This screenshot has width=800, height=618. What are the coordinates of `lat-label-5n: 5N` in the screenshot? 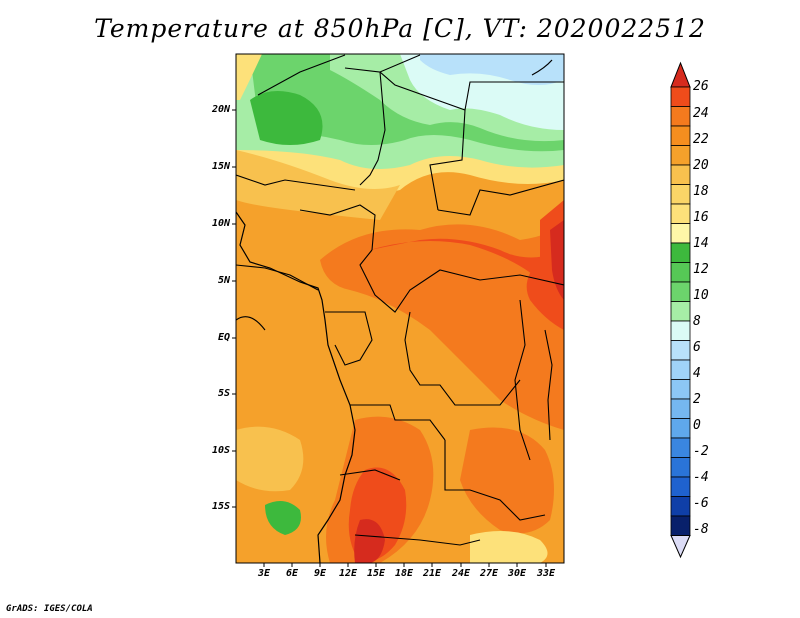 It's located at (223, 280).